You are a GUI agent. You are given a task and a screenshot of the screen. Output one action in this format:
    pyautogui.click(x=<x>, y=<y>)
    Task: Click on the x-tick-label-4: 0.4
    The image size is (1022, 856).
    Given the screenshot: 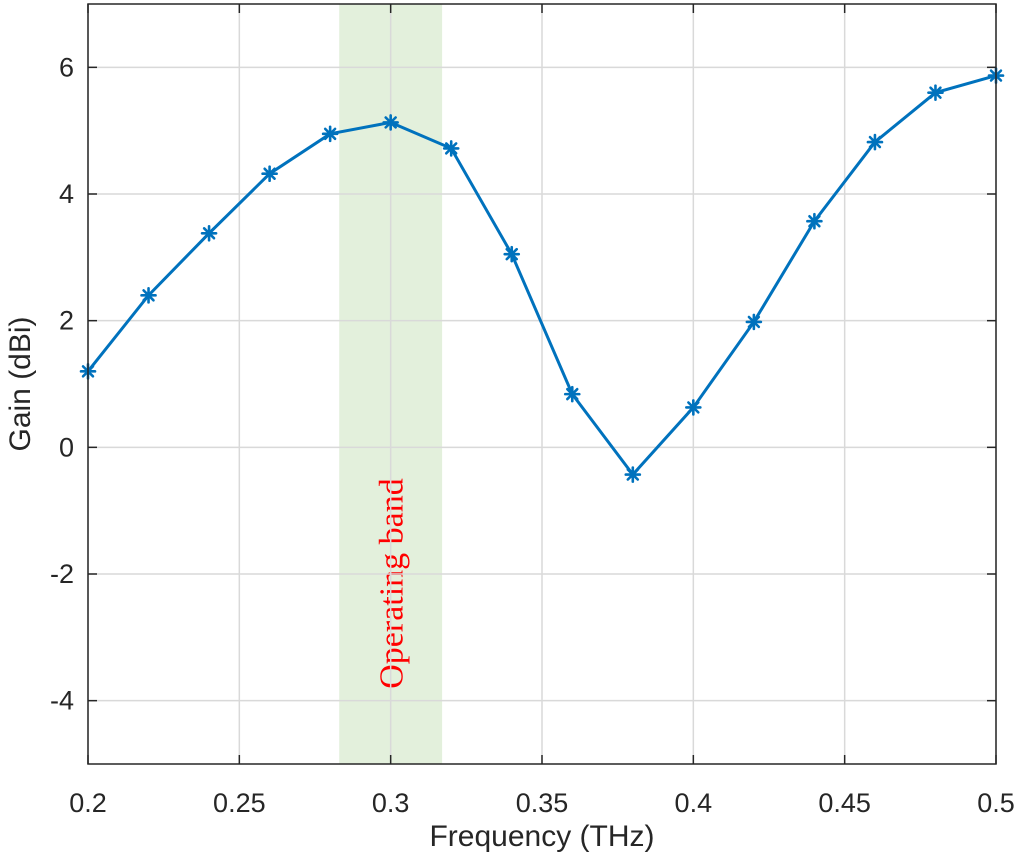 What is the action you would take?
    pyautogui.click(x=694, y=803)
    